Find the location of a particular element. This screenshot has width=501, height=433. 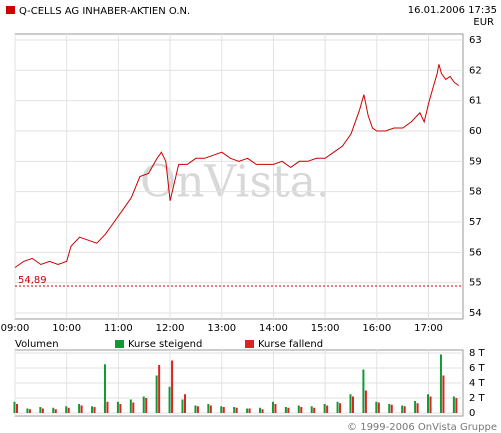

y-tick-label: 57 is located at coordinates (475, 222).